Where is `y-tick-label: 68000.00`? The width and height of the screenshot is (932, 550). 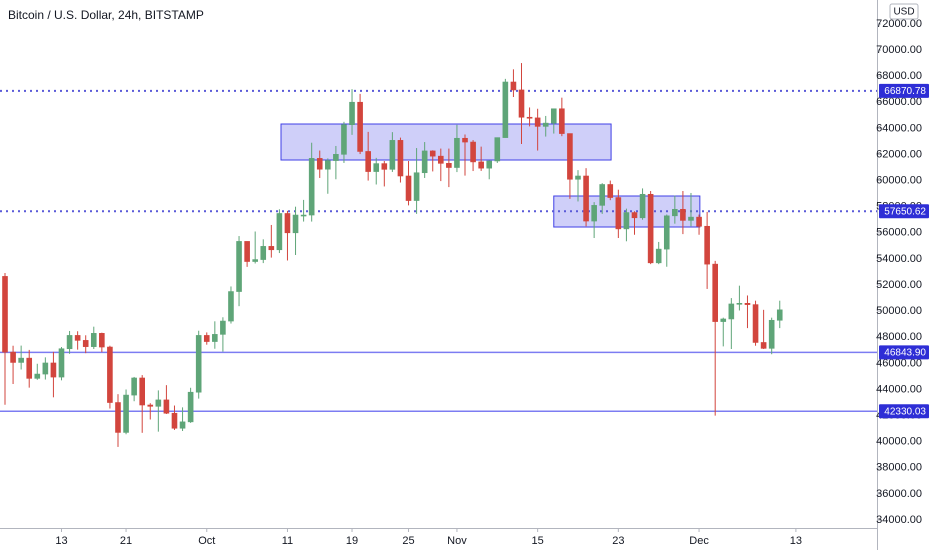
y-tick-label: 68000.00 is located at coordinates (899, 76).